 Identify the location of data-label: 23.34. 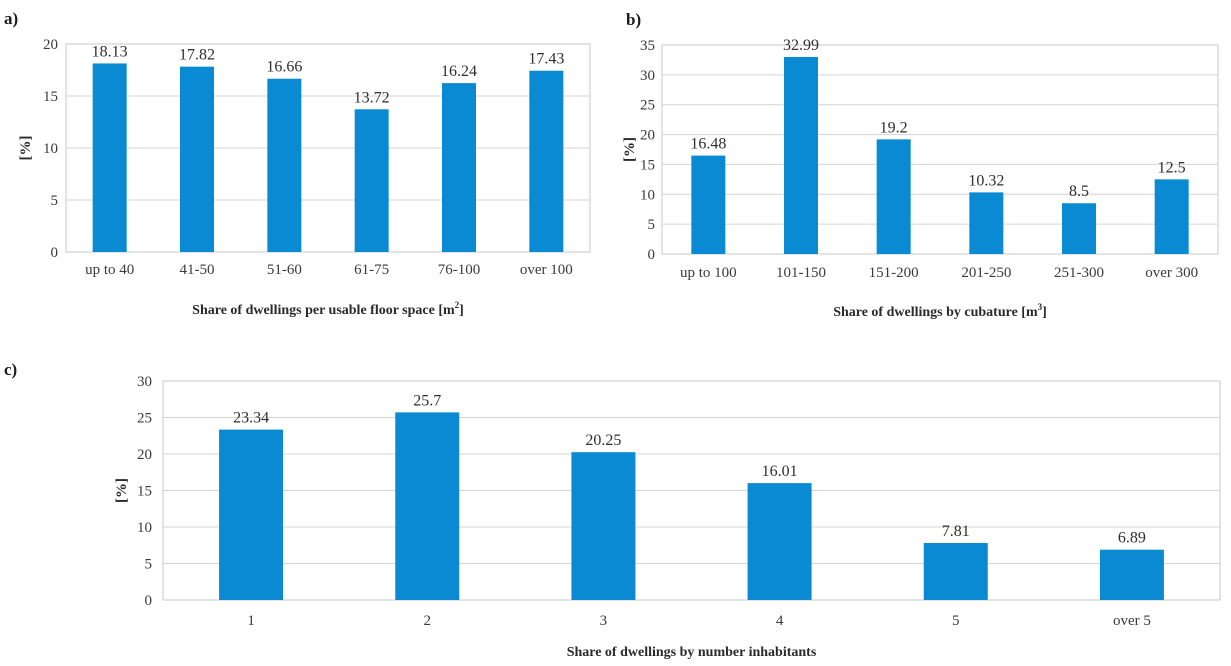
(251, 418).